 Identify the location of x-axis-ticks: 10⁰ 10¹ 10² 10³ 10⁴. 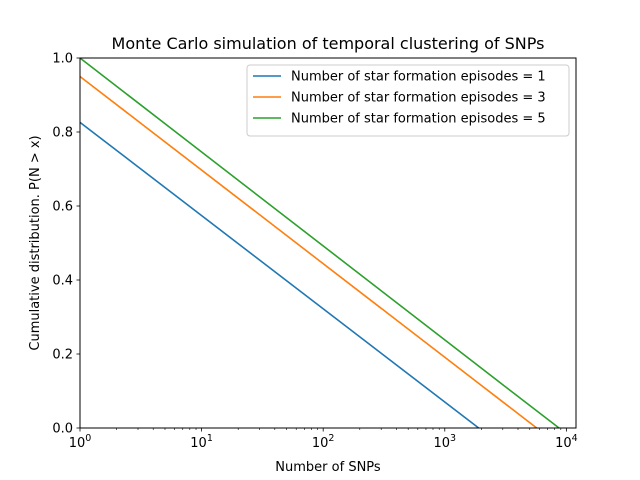
(323, 439).